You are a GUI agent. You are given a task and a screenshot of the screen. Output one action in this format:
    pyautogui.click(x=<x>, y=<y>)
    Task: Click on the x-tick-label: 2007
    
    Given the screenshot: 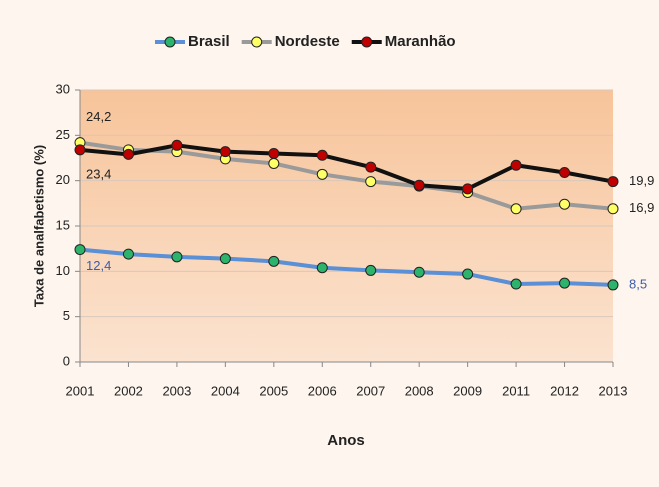 What is the action you would take?
    pyautogui.click(x=370, y=390)
    